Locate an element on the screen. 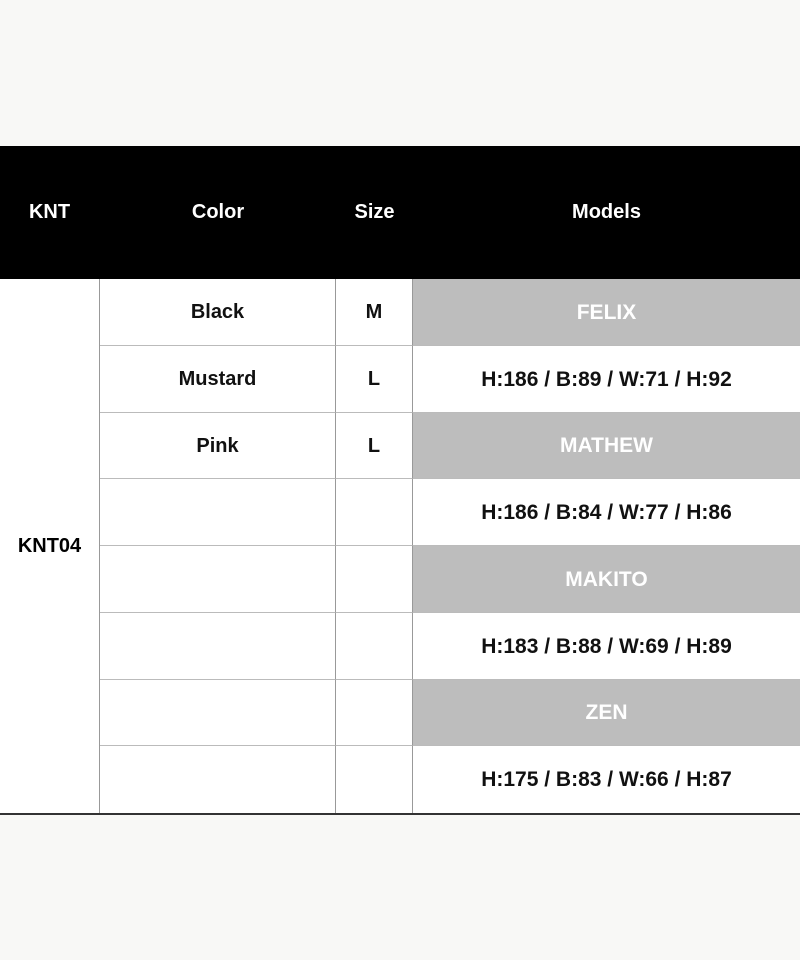  size-cell: M is located at coordinates (374, 312).